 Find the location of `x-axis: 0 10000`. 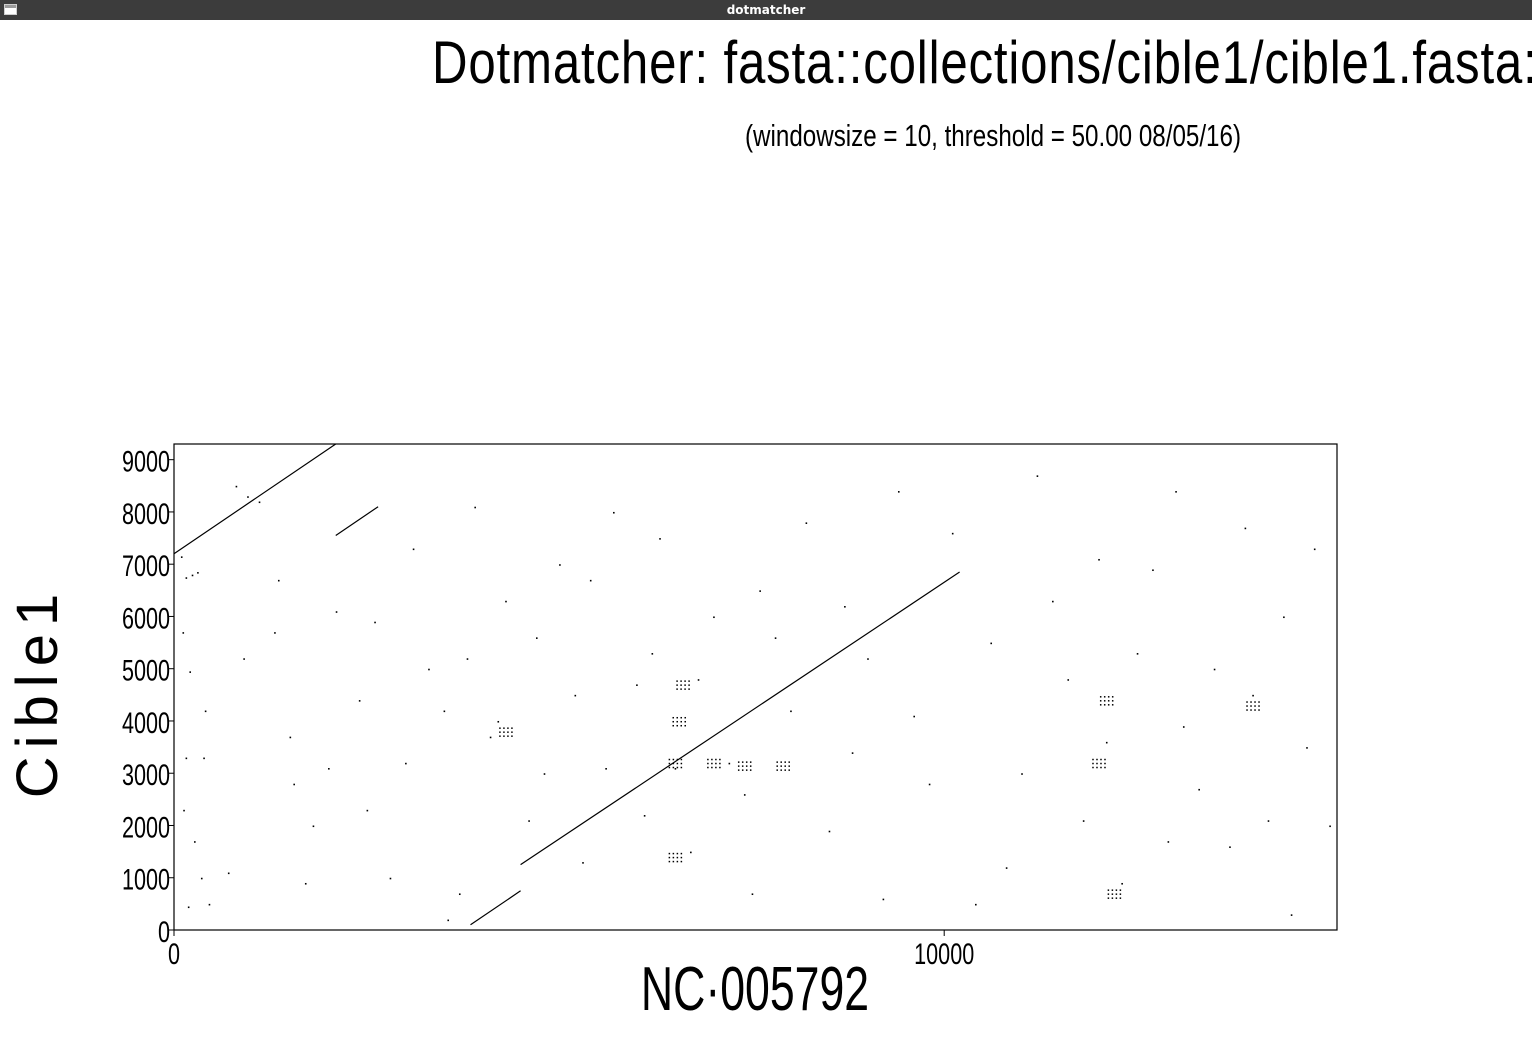

x-axis: 0 10000 is located at coordinates (571, 950).